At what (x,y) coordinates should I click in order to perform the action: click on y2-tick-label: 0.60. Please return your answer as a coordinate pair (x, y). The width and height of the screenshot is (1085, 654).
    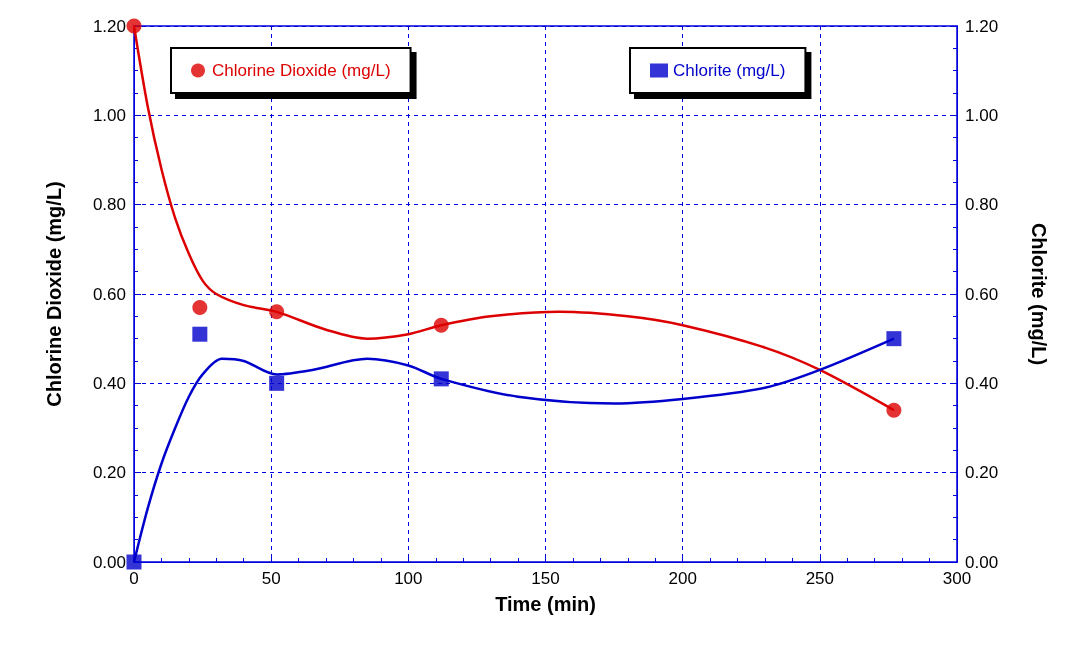
    Looking at the image, I should click on (982, 294).